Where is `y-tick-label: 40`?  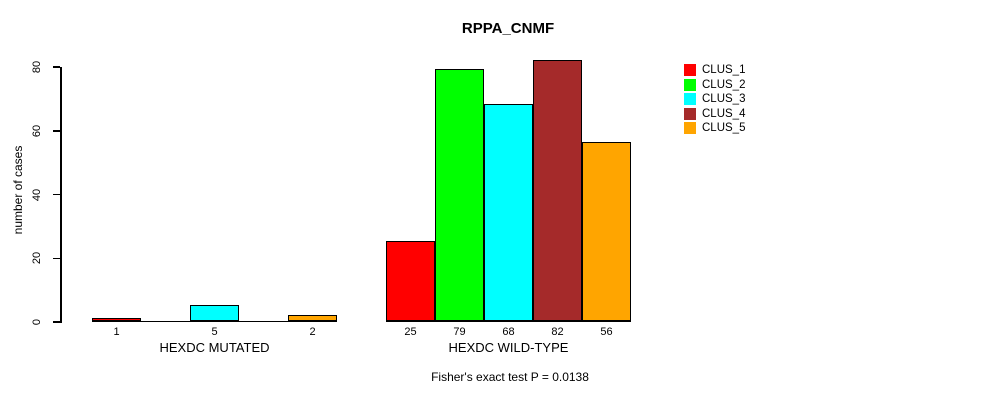
y-tick-label: 40 is located at coordinates (37, 194).